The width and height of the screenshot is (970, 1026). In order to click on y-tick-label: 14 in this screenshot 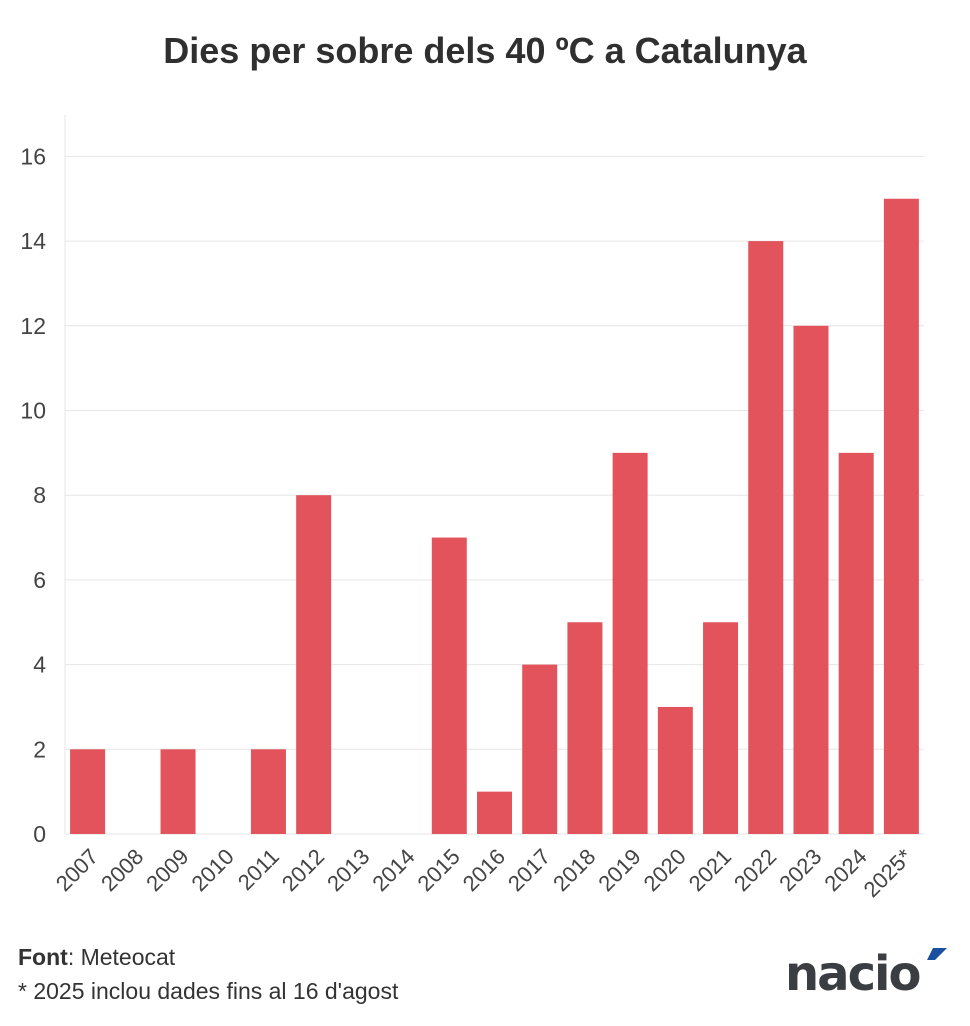, I will do `click(33, 241)`.